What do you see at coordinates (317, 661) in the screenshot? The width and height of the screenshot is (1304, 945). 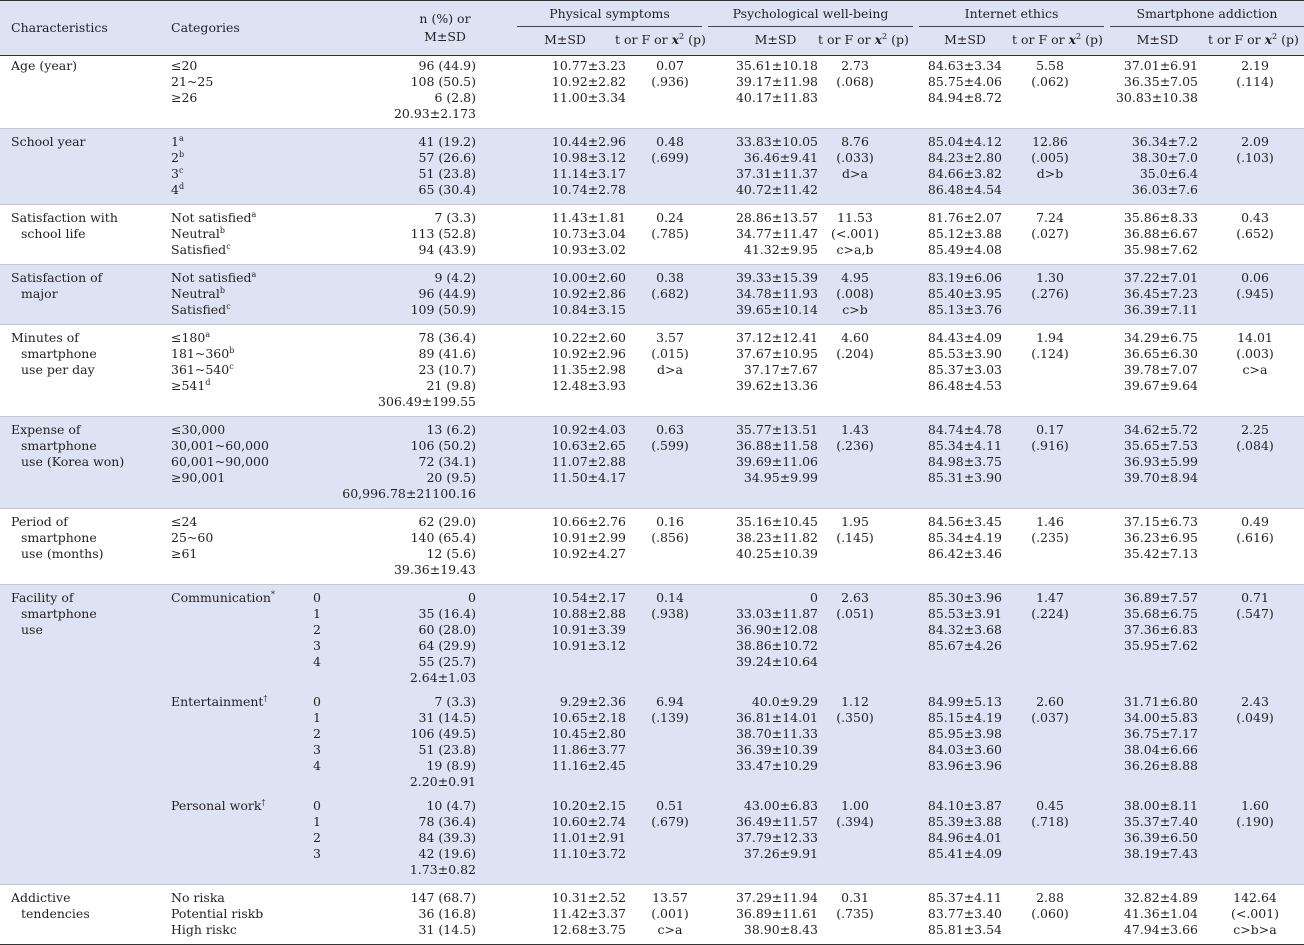 I see `level-cell: 4` at bounding box center [317, 661].